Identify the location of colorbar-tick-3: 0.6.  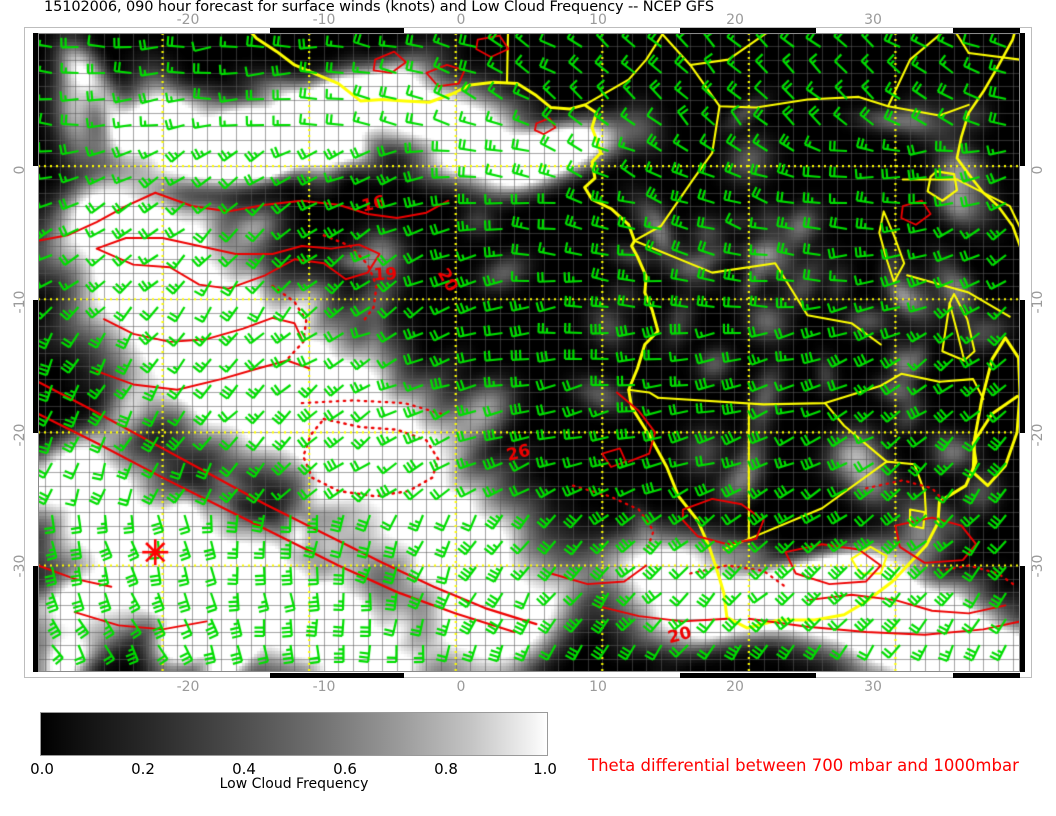
(345, 769).